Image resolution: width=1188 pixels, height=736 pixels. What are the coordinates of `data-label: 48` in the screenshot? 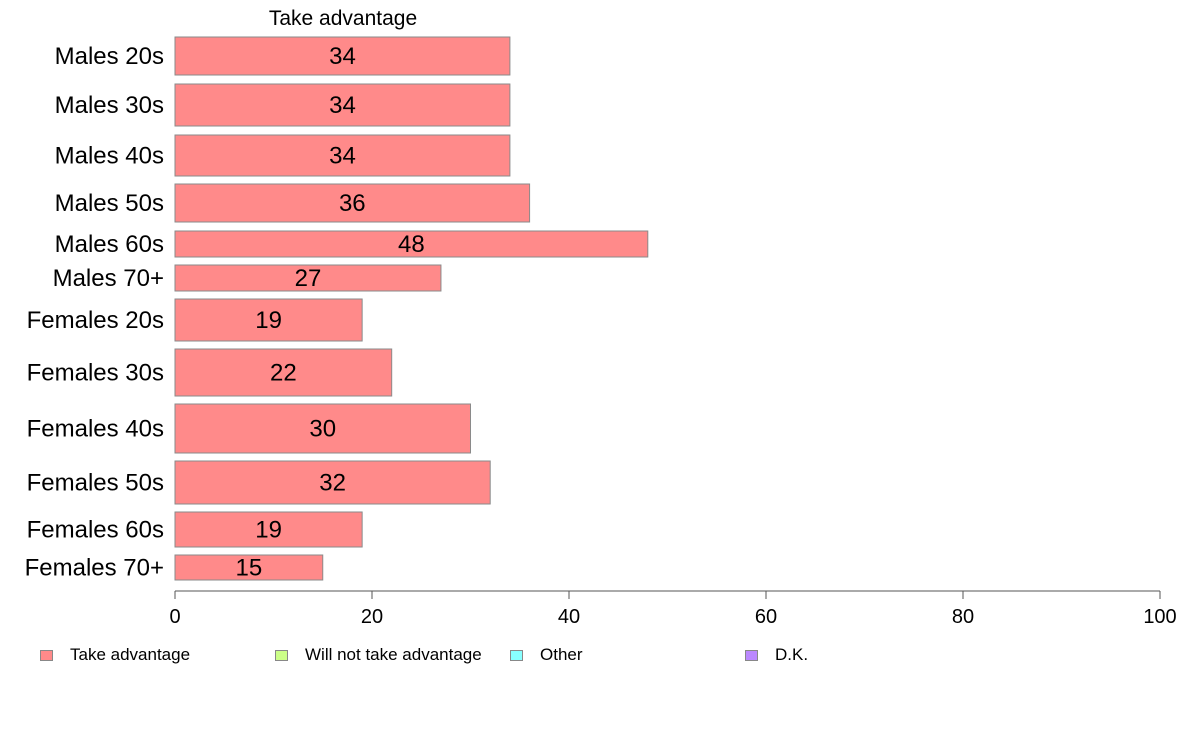 It's located at (411, 244).